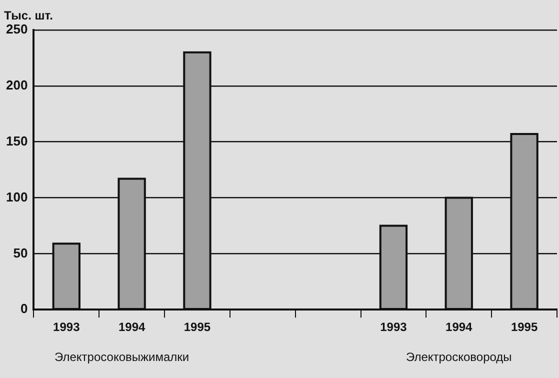 The height and width of the screenshot is (378, 559). What do you see at coordinates (17, 85) in the screenshot?
I see `y-tick-label: 200` at bounding box center [17, 85].